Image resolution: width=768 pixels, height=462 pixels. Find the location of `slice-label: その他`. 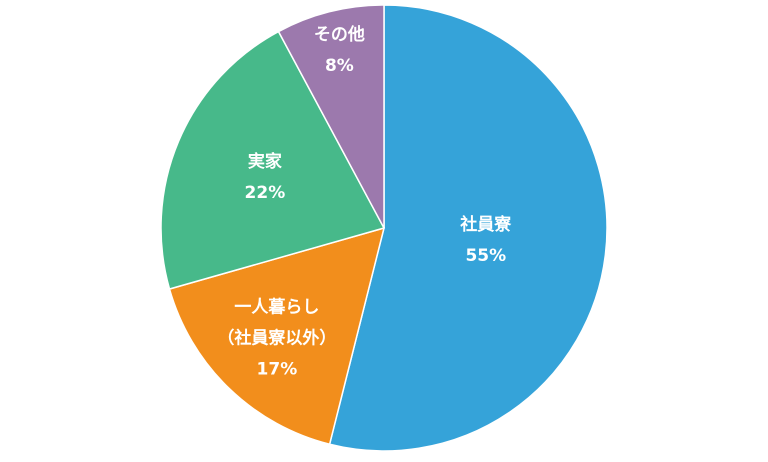

slice-label: その他 is located at coordinates (339, 34).